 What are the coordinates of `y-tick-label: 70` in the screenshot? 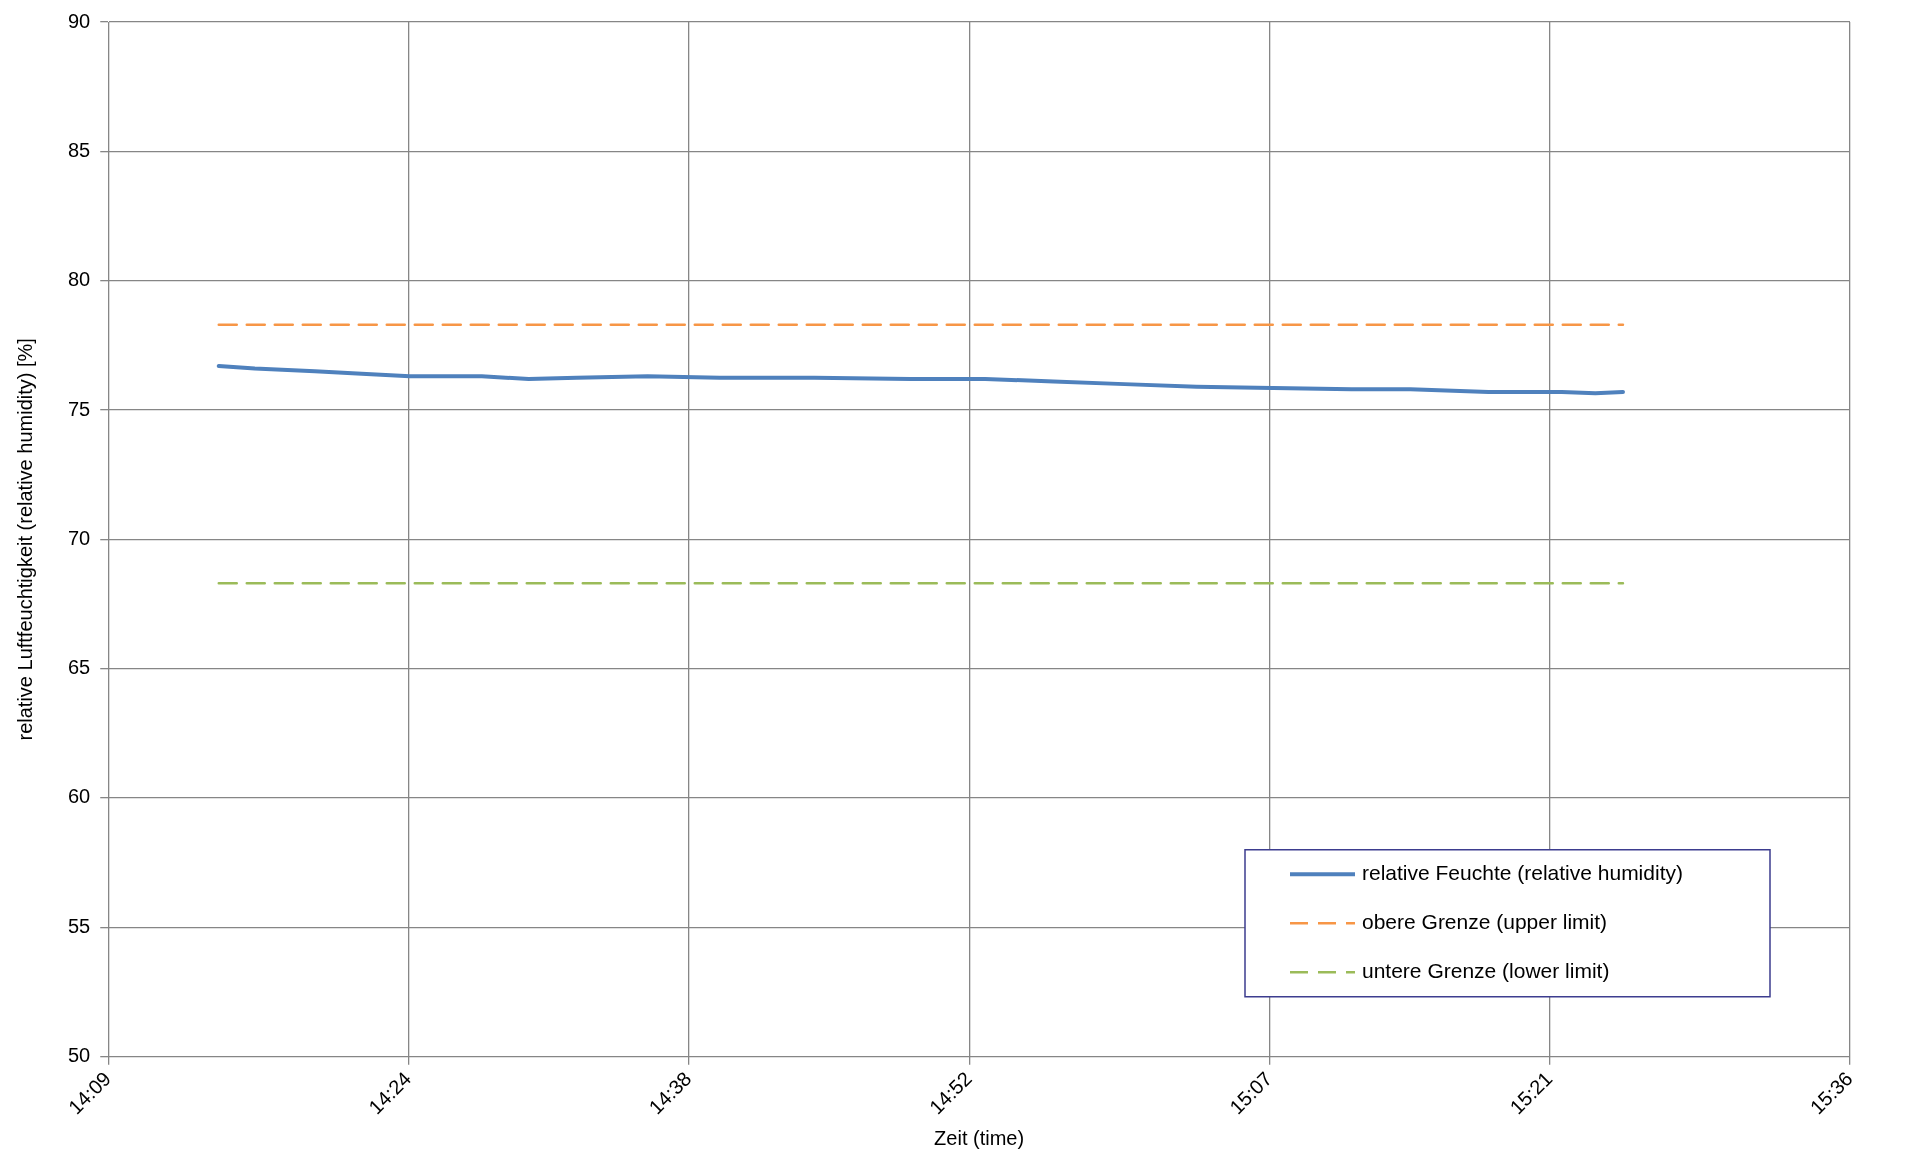 It's located at (79, 537).